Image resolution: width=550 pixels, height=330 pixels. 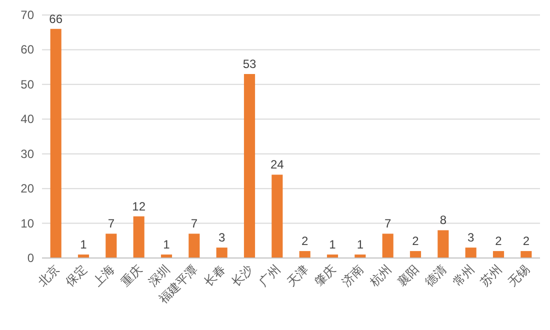 I want to click on x-tick-label: 长沙, so click(x=242, y=276).